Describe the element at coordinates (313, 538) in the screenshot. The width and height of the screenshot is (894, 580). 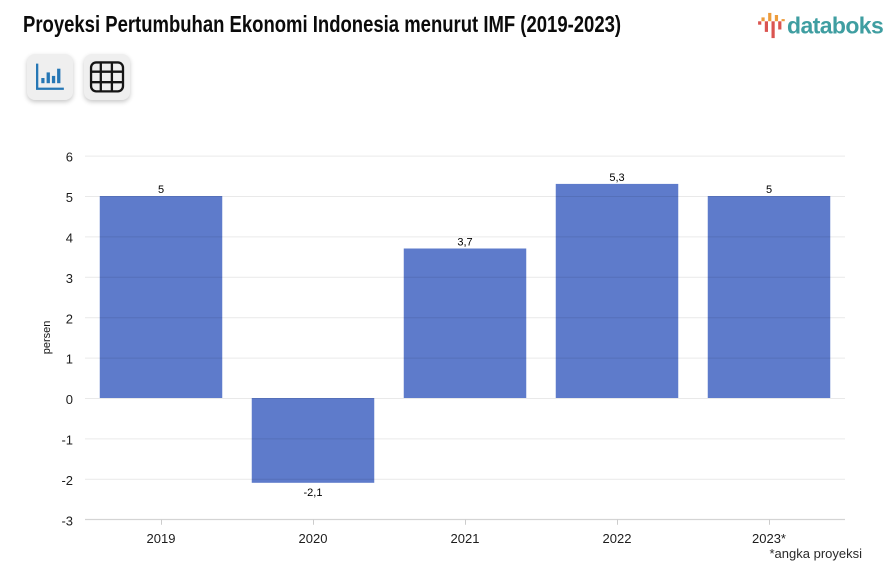
I see `svg-text: 2020` at that location.